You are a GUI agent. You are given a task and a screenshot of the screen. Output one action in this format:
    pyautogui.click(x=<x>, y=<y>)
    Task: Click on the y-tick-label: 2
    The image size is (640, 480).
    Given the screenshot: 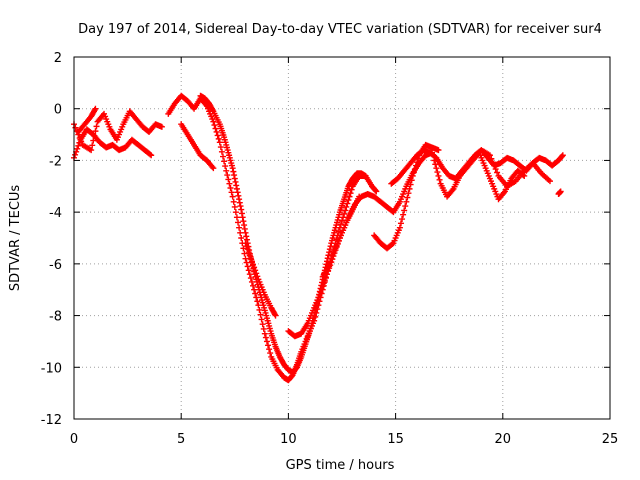 What is the action you would take?
    pyautogui.click(x=58, y=58)
    